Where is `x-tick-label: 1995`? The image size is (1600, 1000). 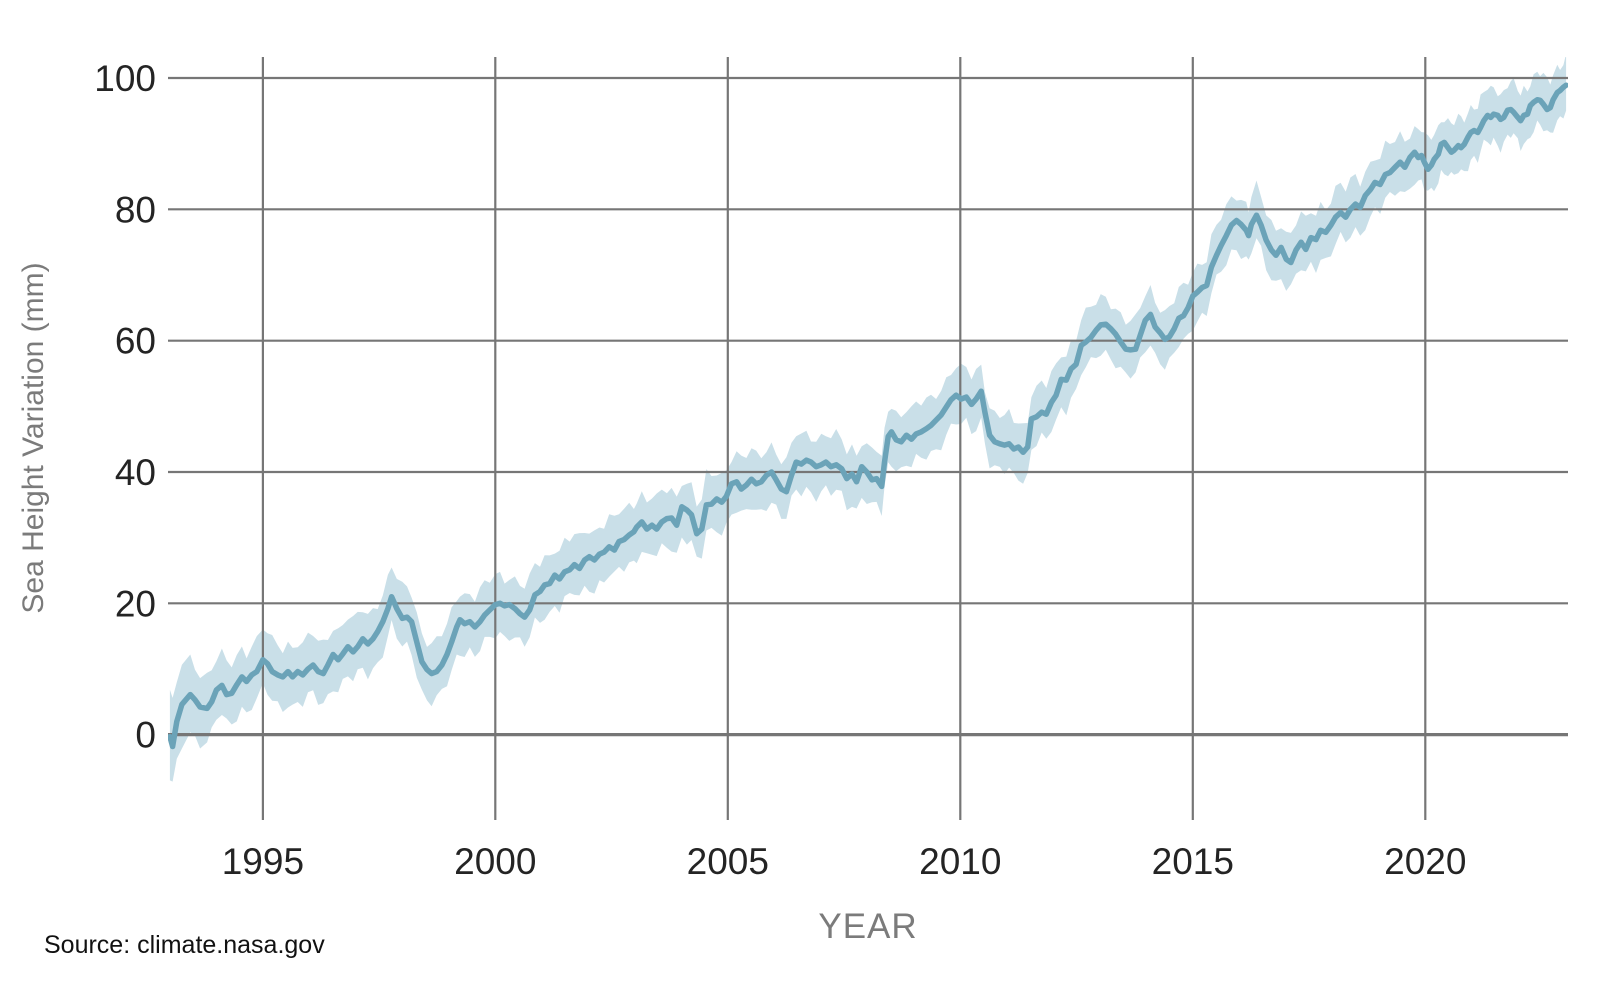 x-tick-label: 1995 is located at coordinates (263, 861).